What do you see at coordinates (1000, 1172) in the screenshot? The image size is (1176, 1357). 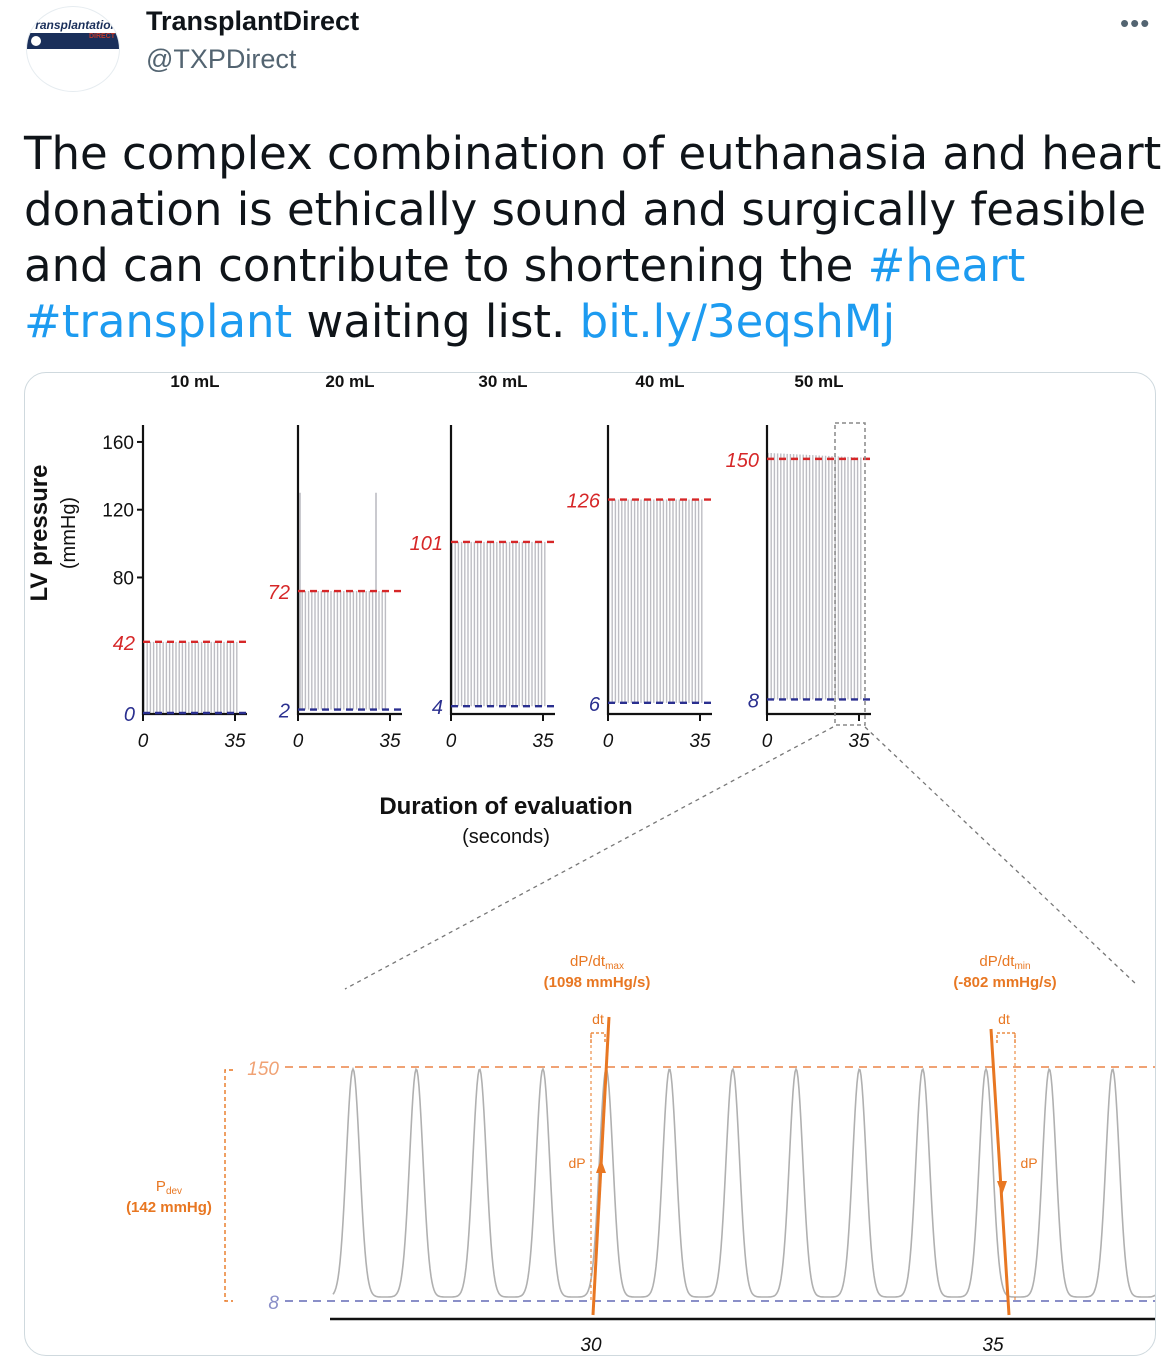 I see `dpdt-min-slope` at bounding box center [1000, 1172].